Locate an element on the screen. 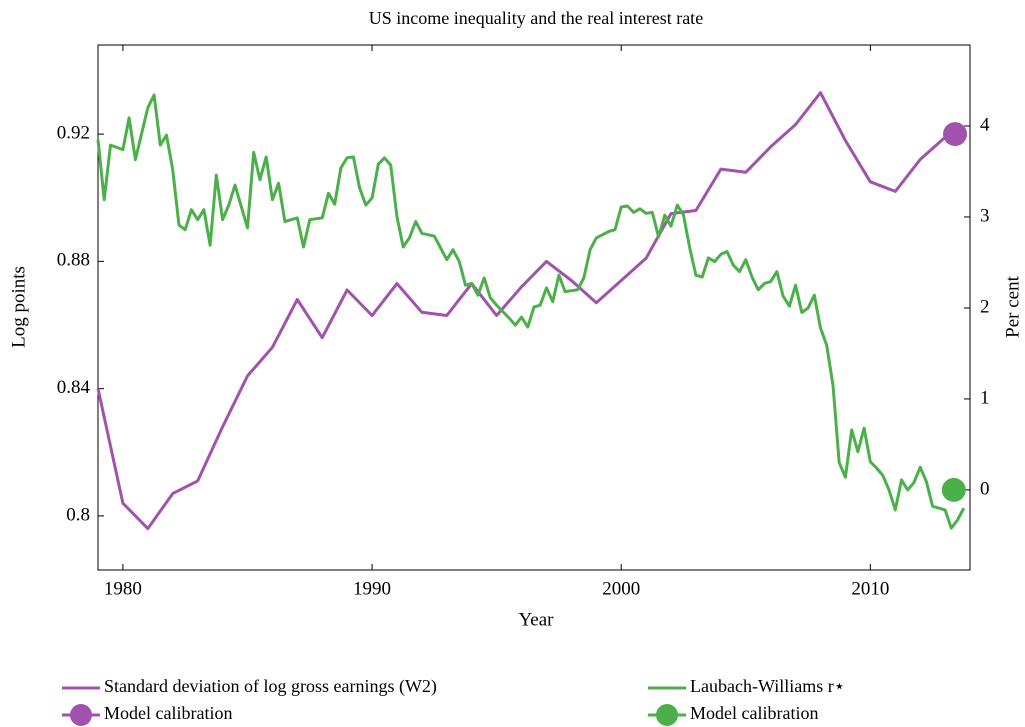 The image size is (1025, 727). y2-tick-label: 2 is located at coordinates (985, 306).